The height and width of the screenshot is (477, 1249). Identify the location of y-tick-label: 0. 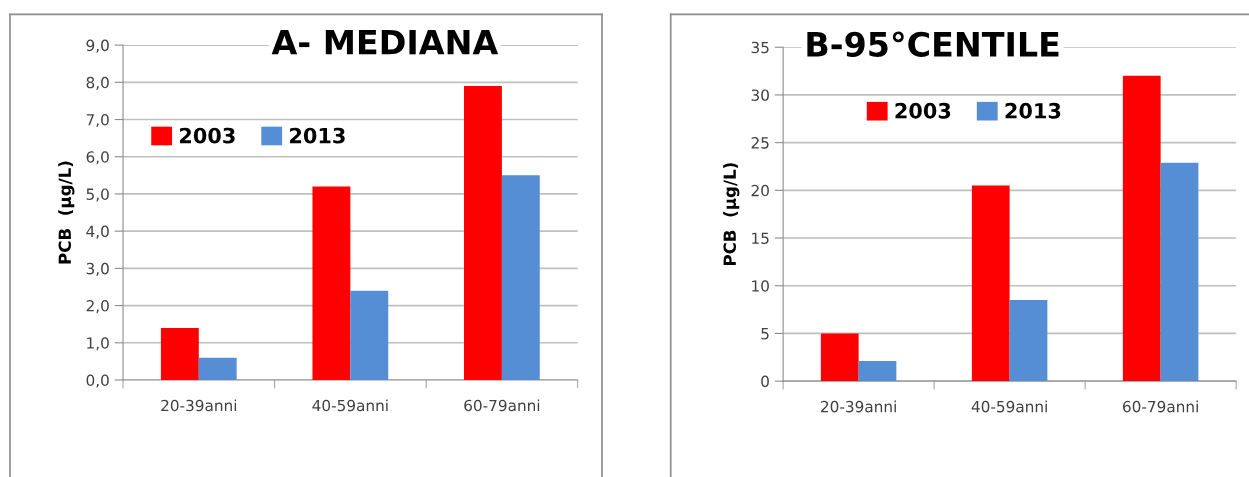
(765, 381).